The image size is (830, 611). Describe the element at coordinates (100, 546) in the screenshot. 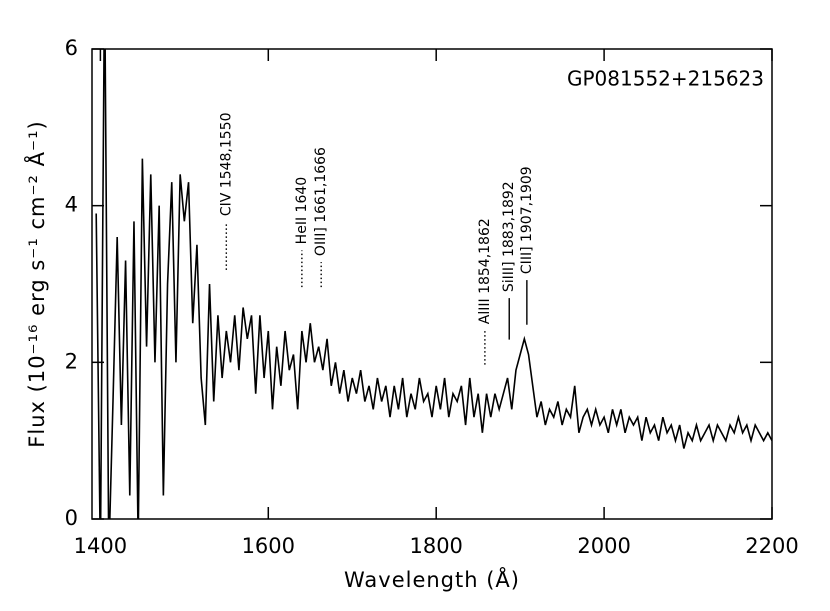

I see `x-tick-label: 1400` at that location.